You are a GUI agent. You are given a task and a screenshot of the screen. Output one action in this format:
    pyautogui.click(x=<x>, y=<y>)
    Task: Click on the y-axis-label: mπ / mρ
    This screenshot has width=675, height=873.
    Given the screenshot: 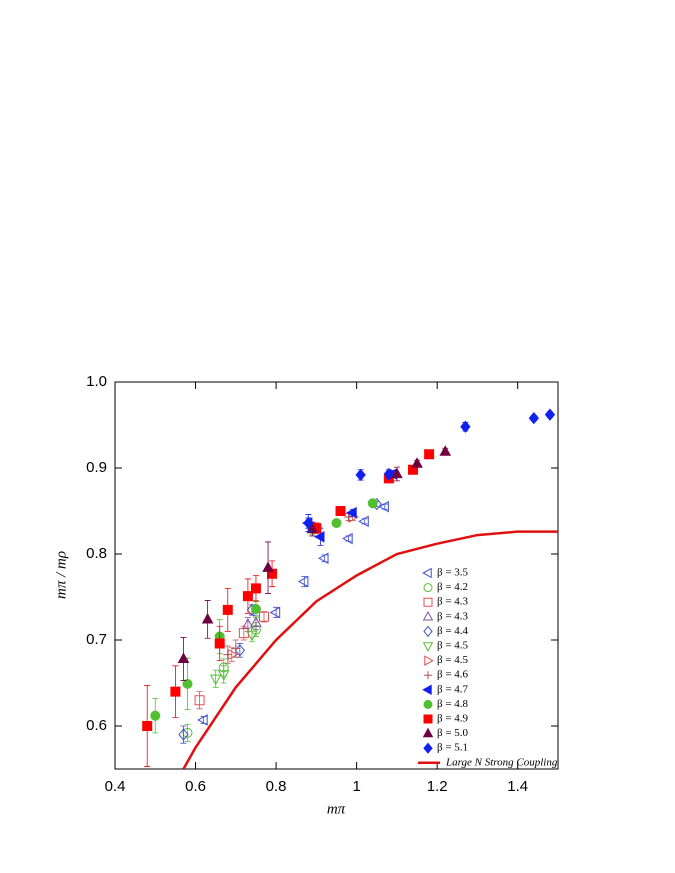 What is the action you would take?
    pyautogui.click(x=61, y=575)
    